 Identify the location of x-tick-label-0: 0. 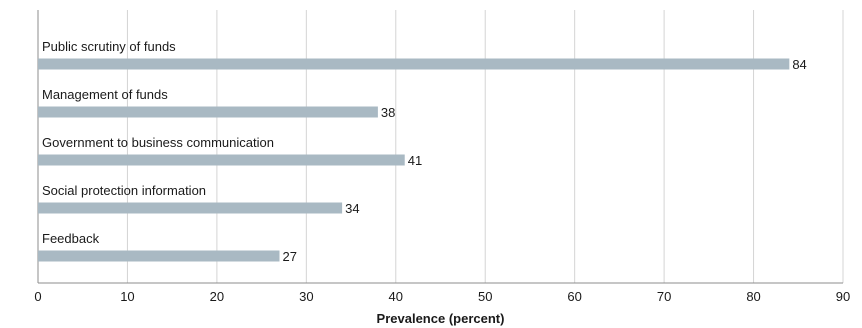
(37, 296).